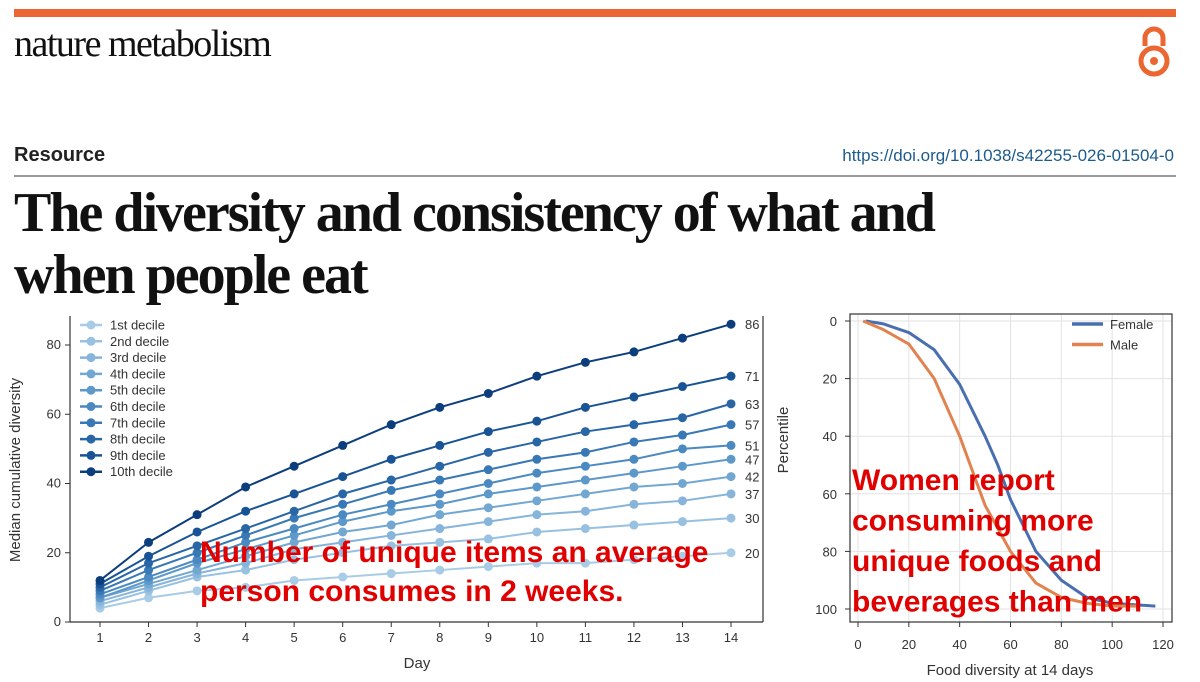 The image size is (1200, 682). Describe the element at coordinates (54, 483) in the screenshot. I see `y-tick-label: 40` at that location.